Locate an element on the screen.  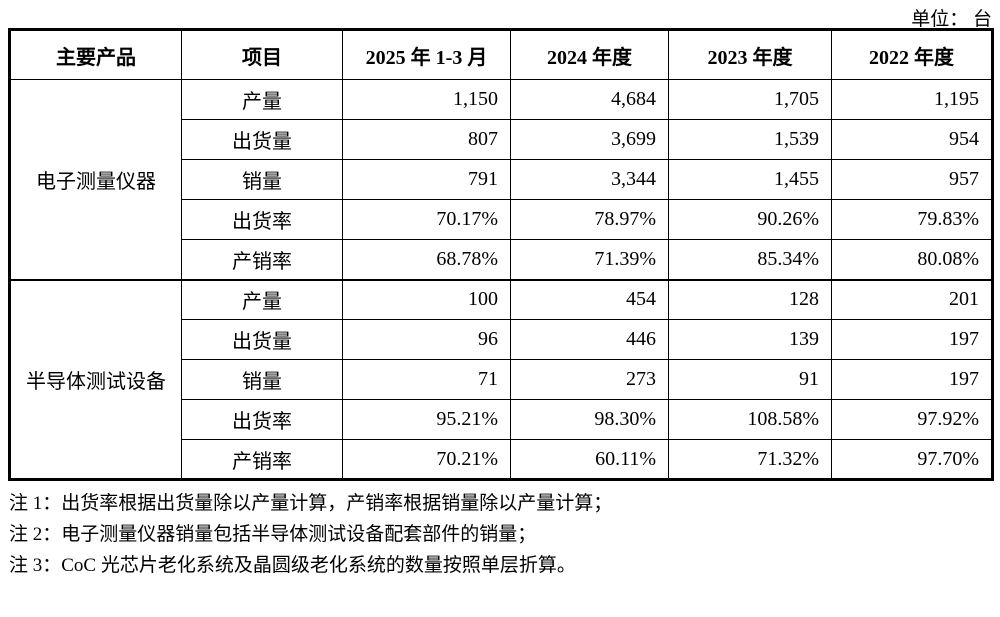
value-cell: 91 is located at coordinates (750, 379).